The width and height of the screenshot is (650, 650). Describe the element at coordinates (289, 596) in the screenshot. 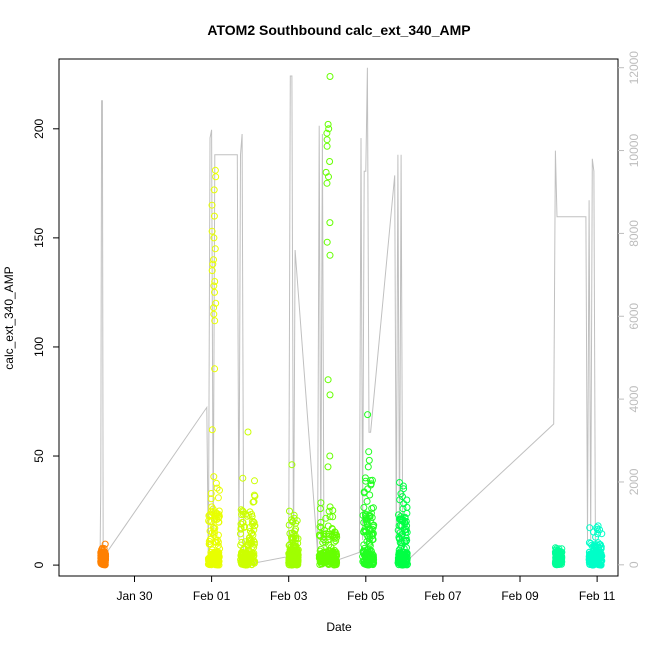

I see `x-tick-label: Feb 03` at that location.